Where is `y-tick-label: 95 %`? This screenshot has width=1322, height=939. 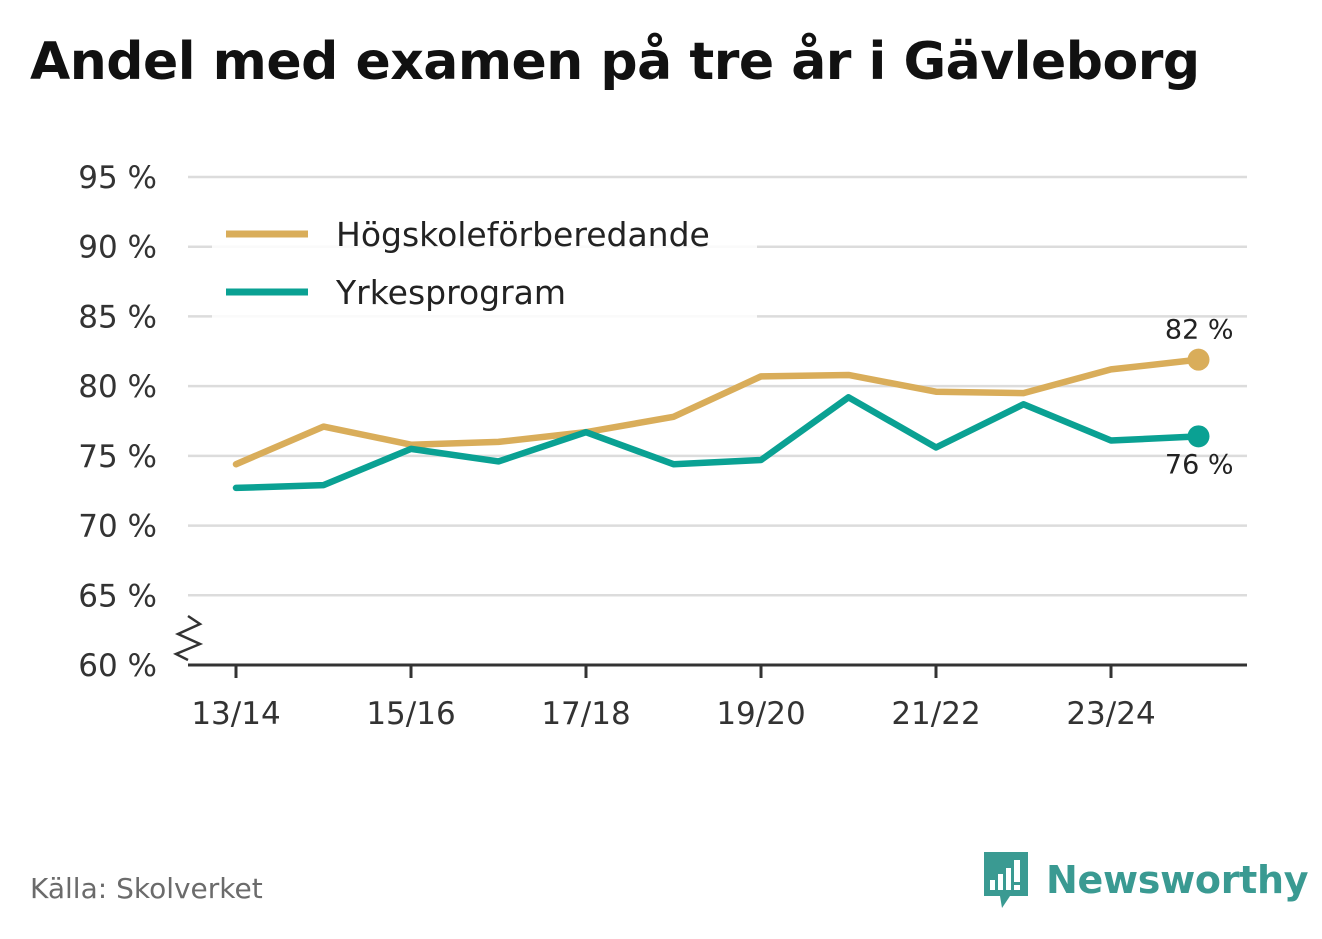
y-tick-label: 95 % is located at coordinates (117, 178).